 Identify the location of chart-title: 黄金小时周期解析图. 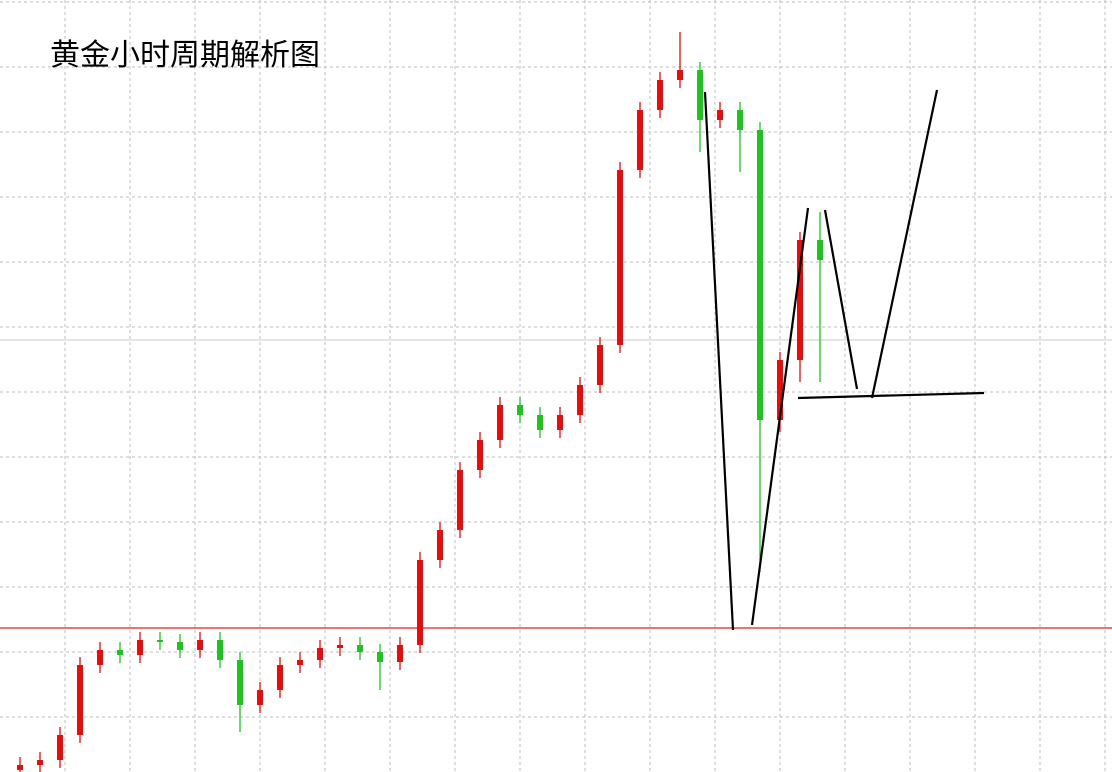
(185, 55).